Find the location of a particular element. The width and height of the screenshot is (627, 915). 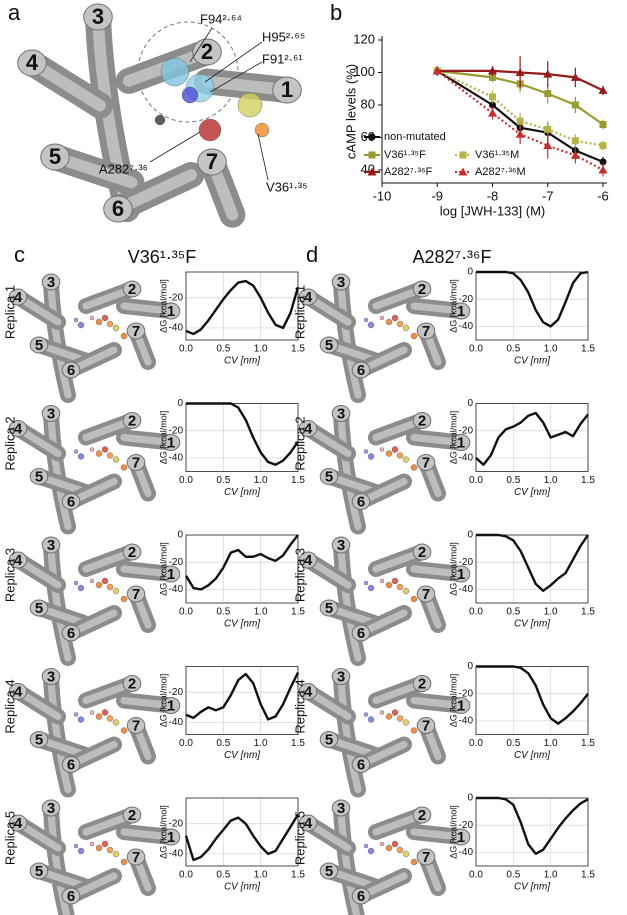

leader-line is located at coordinates (201, 45).